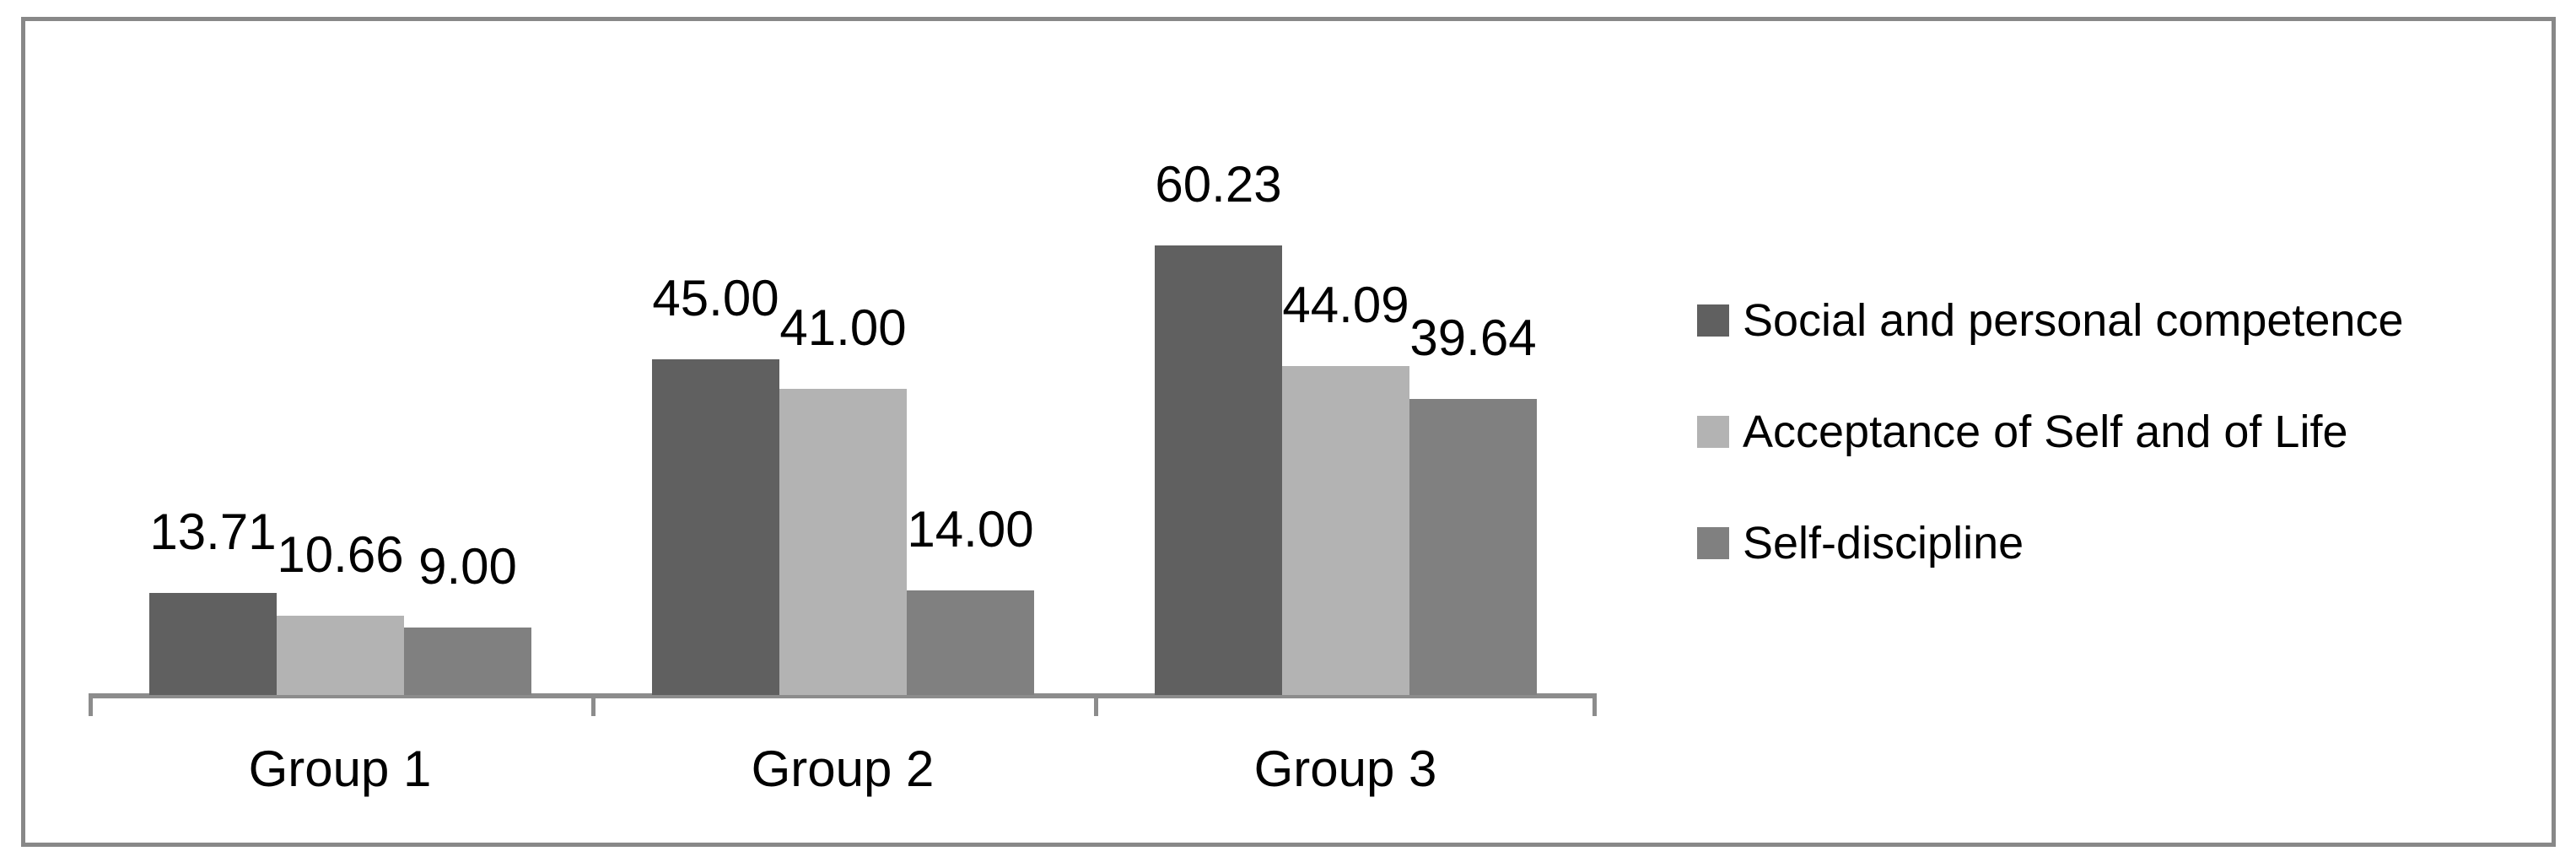 This screenshot has width=2576, height=862. What do you see at coordinates (970, 529) in the screenshot?
I see `bar-value-label: 14.00` at bounding box center [970, 529].